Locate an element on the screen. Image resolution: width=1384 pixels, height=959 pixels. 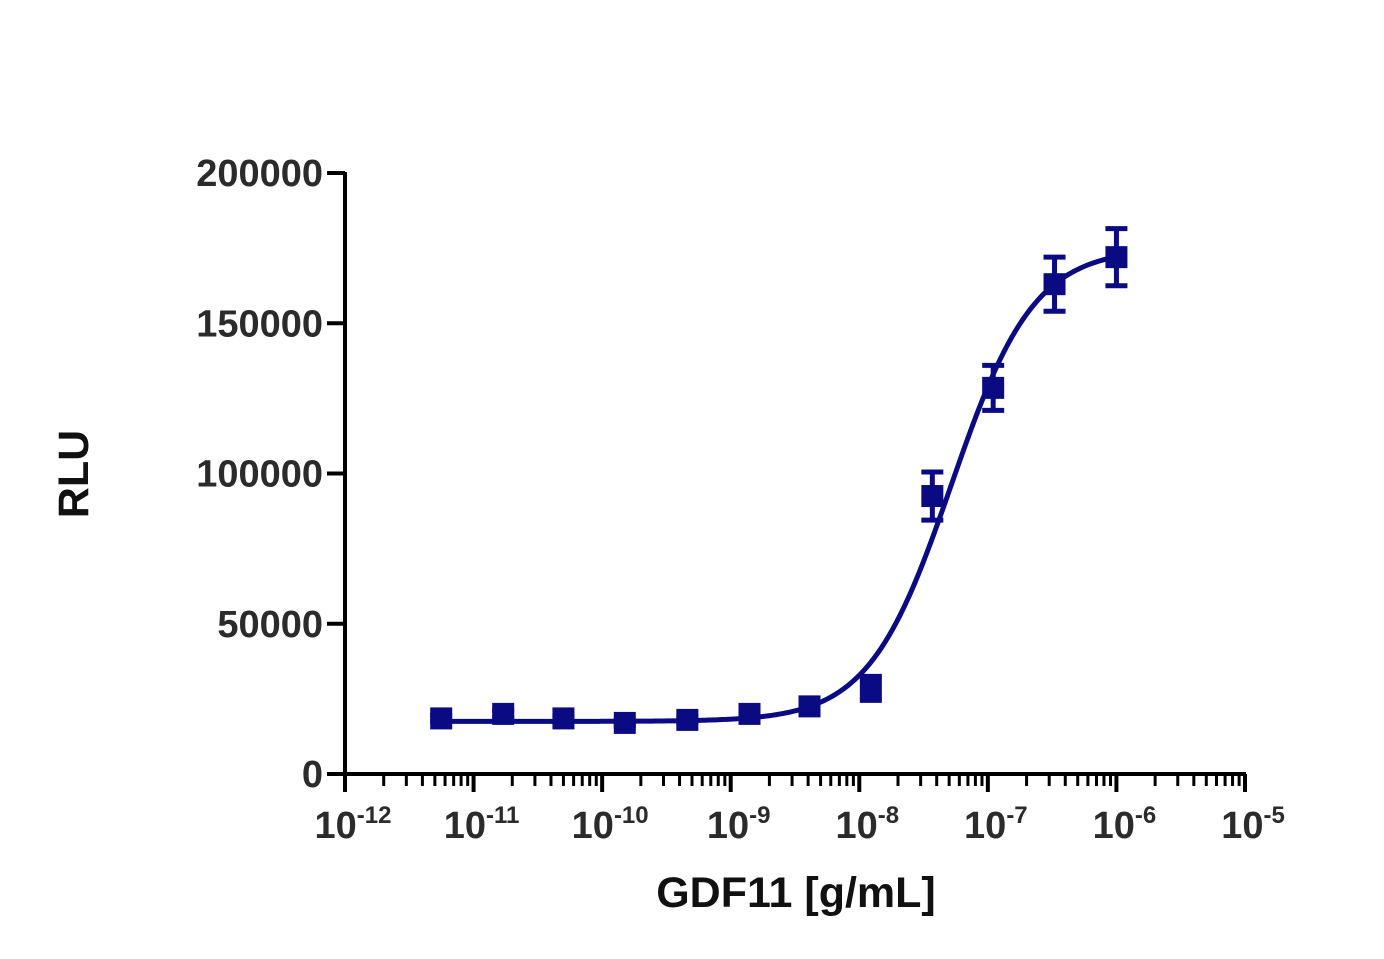
y-tick-label: 200000 is located at coordinates (259, 174).